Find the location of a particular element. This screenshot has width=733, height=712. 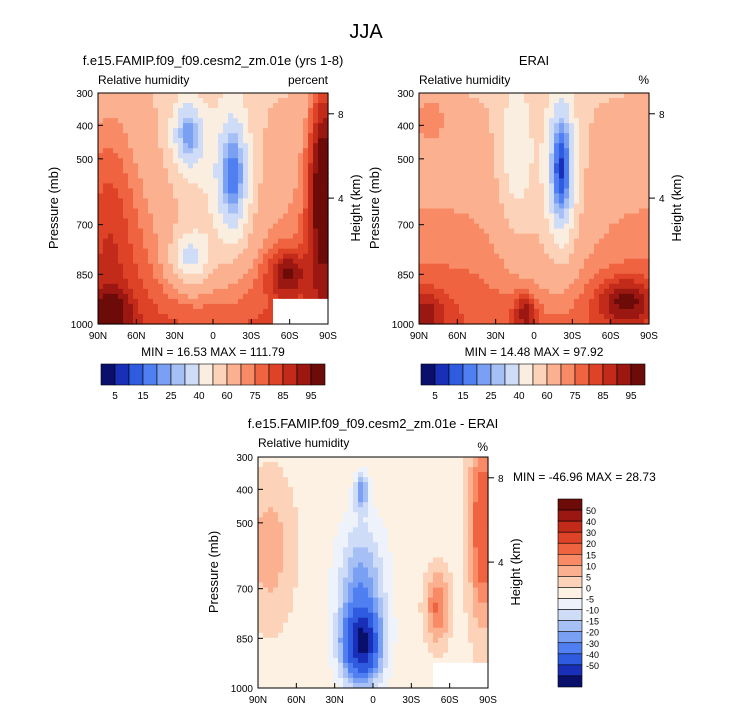

y-tick-label: 850 is located at coordinates (405, 275).